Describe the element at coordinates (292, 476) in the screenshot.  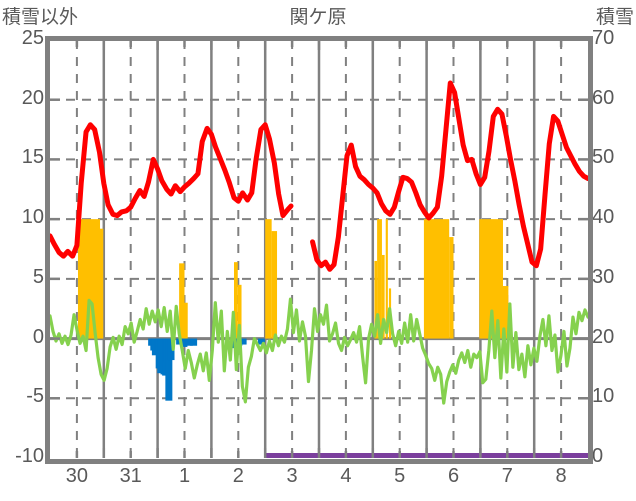
I see `x-tick-3: 3` at that location.